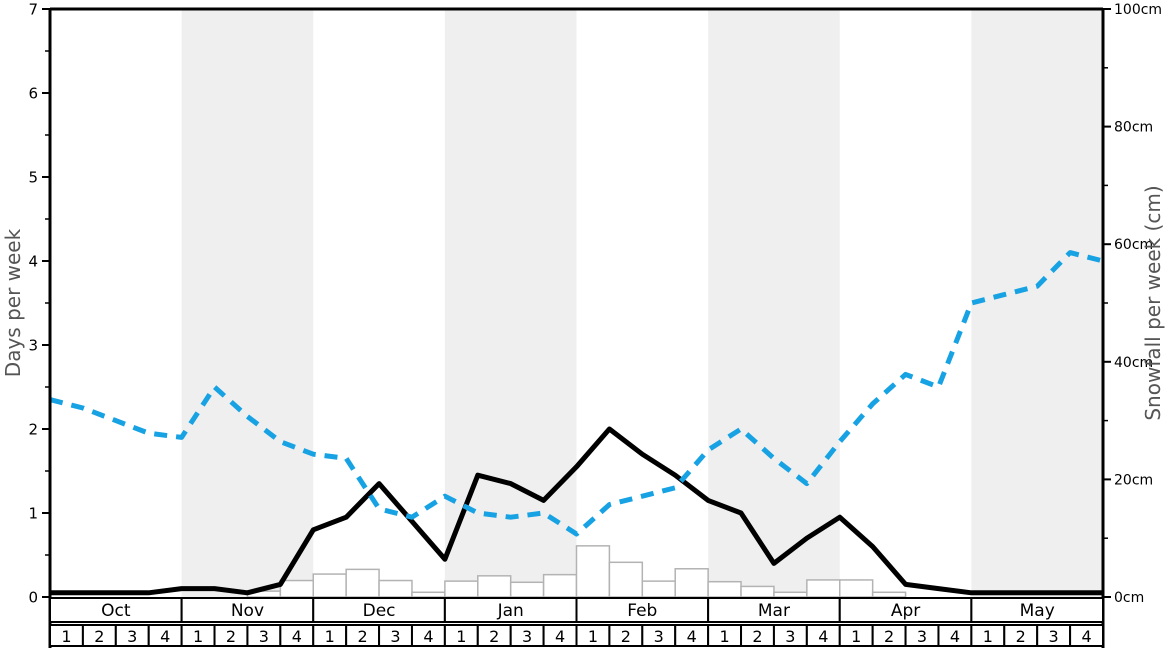 The image size is (1168, 648). What do you see at coordinates (13, 302) in the screenshot?
I see `y-axis-left-title: Days per week` at bounding box center [13, 302].